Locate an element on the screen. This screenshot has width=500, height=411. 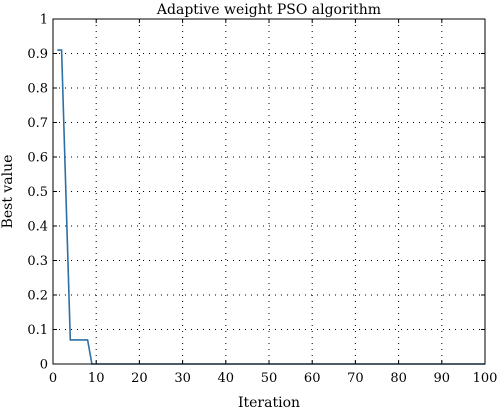
y-axis-title: Best value is located at coordinates (8, 192).